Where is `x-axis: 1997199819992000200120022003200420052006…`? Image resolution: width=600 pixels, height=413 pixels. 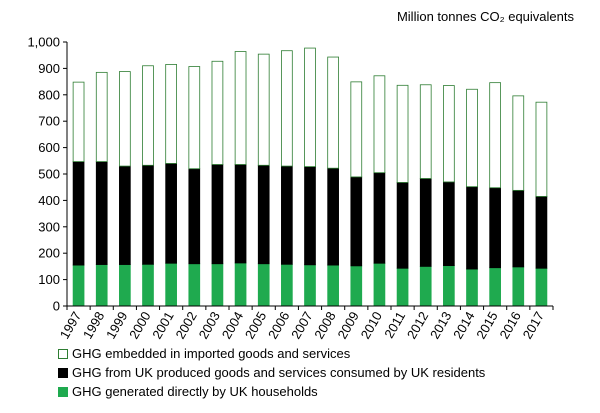
x-axis: 1997199819992000200120022003200420052006… is located at coordinates (305, 323).